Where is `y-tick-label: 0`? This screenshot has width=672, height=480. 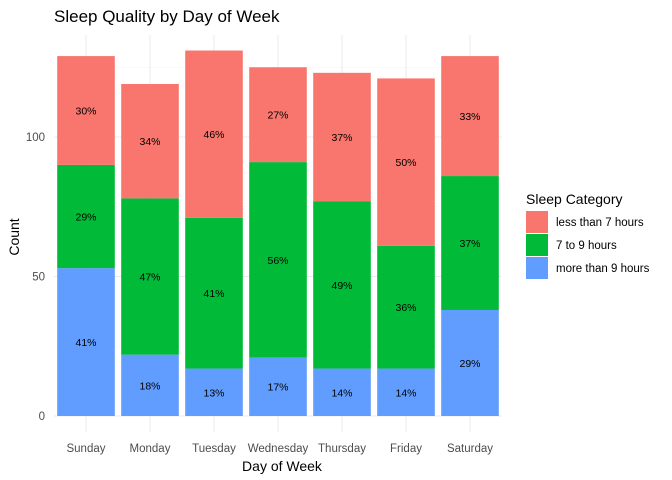
y-tick-label: 0 is located at coordinates (42, 417).